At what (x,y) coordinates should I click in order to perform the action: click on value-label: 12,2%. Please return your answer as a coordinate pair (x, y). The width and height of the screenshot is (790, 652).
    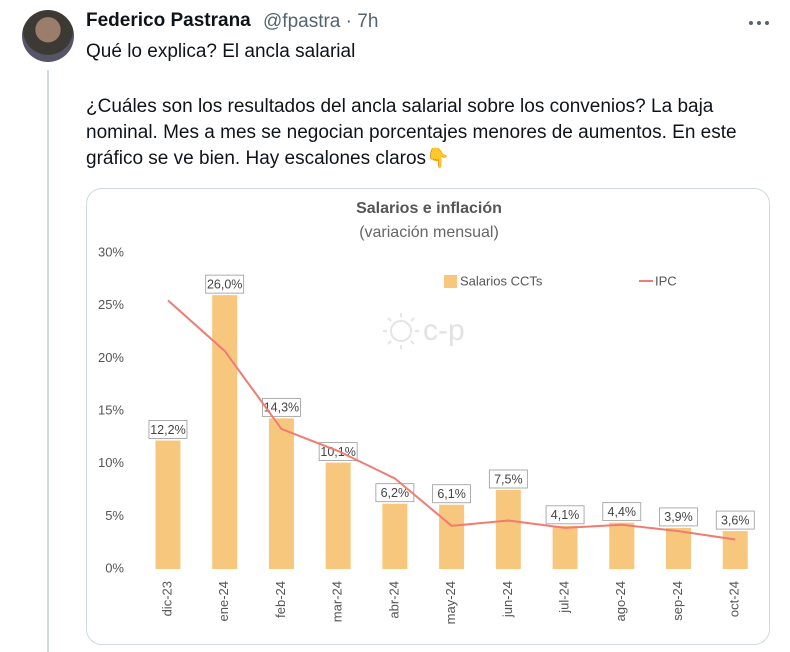
    Looking at the image, I should click on (167, 430).